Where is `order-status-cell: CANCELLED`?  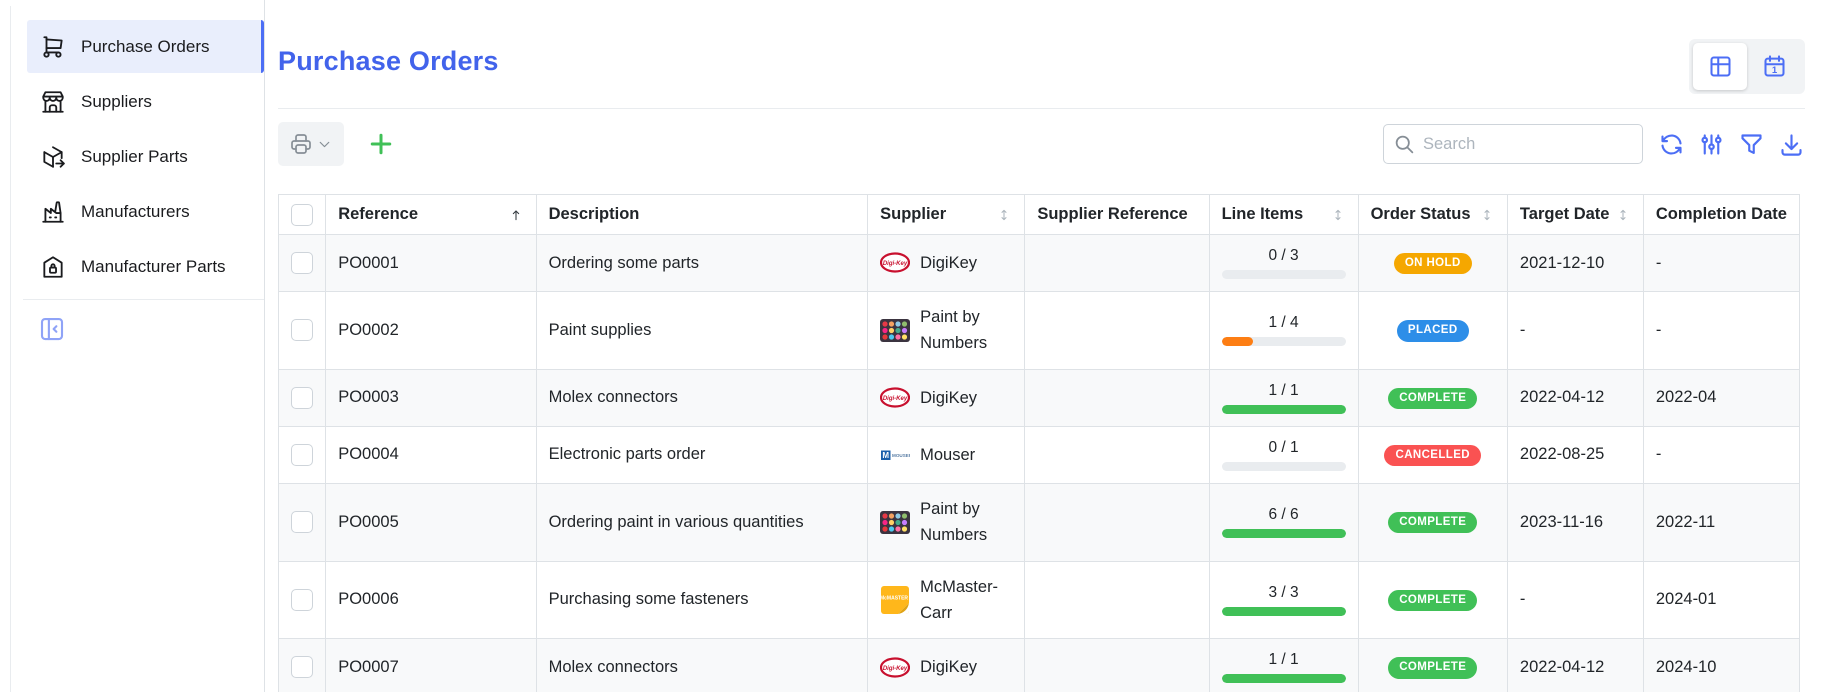
order-status-cell: CANCELLED is located at coordinates (1432, 454).